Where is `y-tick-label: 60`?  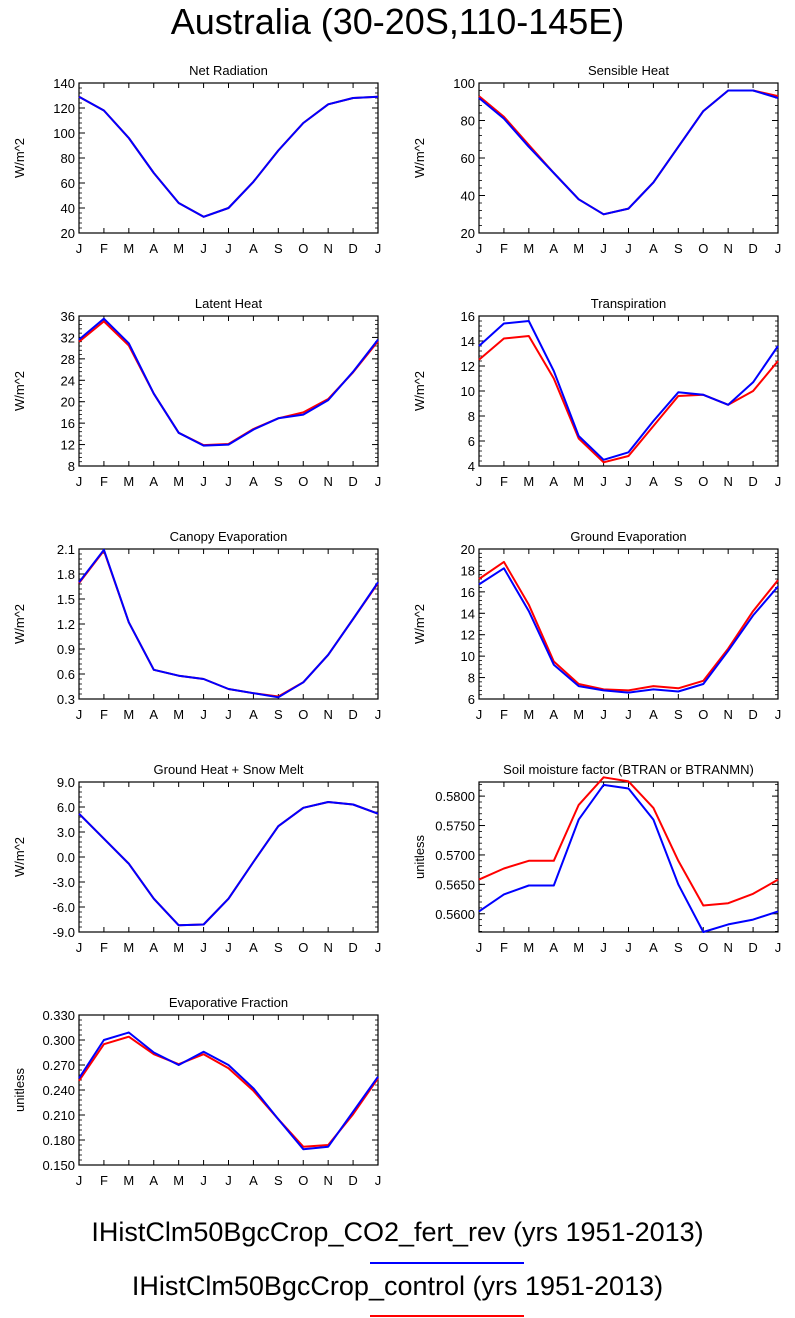 y-tick-label: 60 is located at coordinates (468, 158).